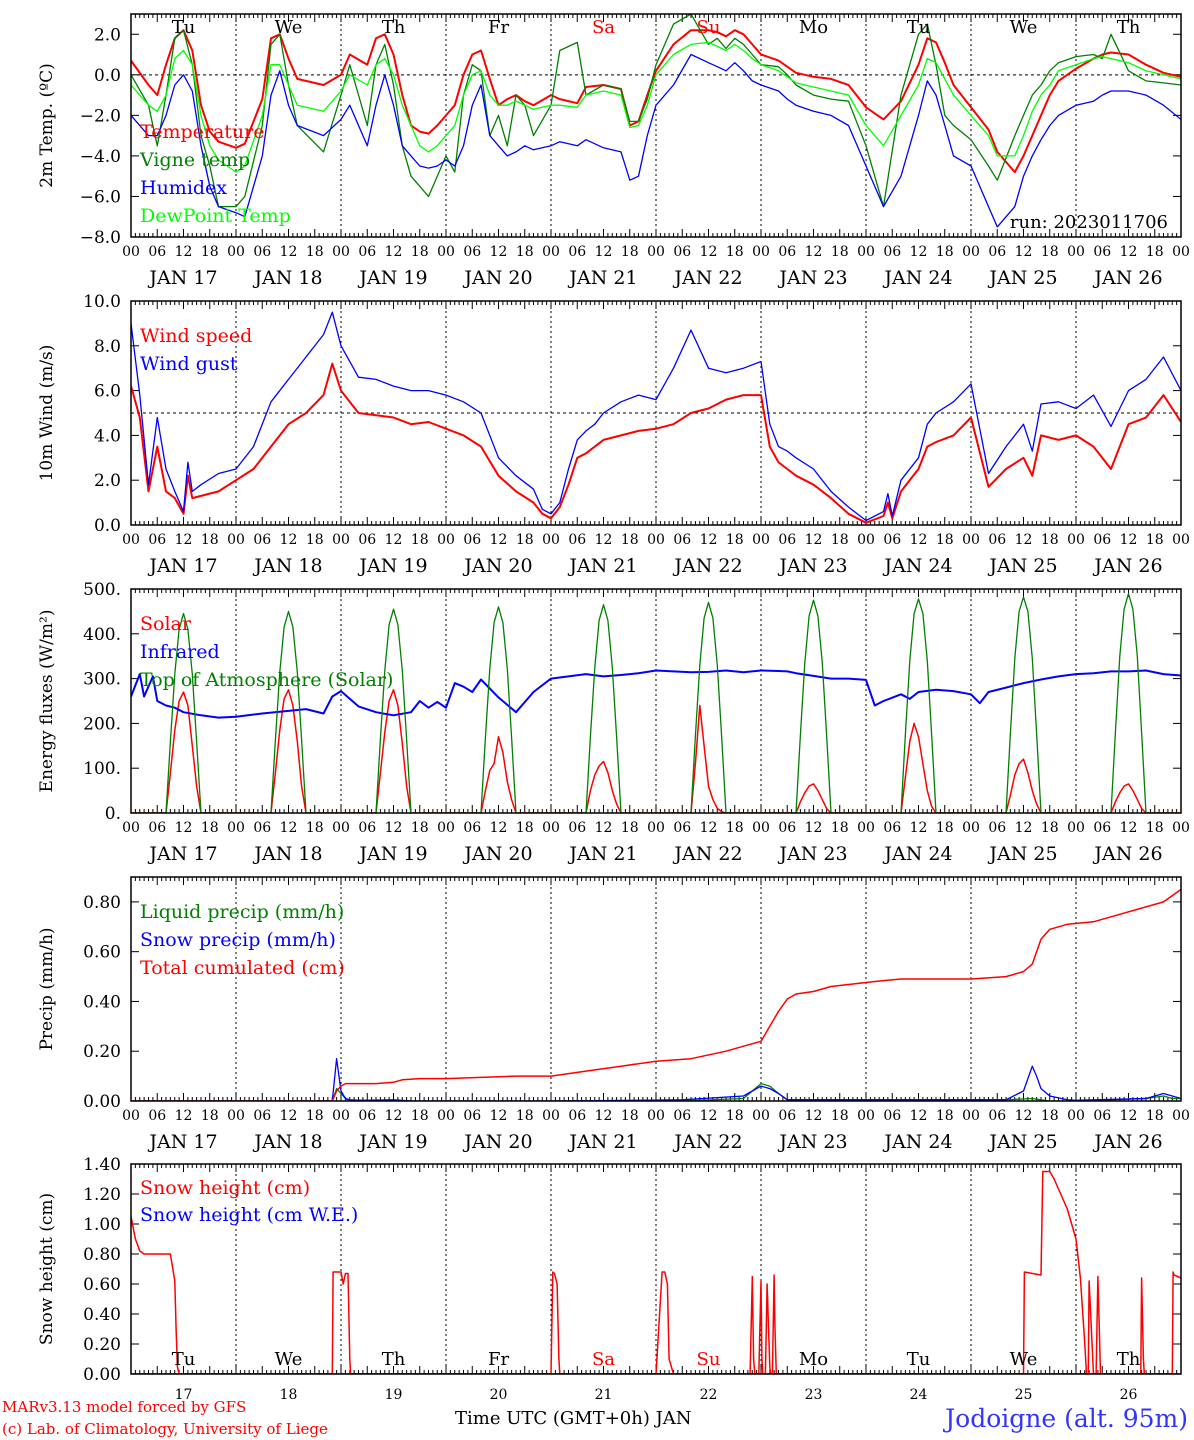  I want to click on legend-entry: Wind speed, so click(196, 336).